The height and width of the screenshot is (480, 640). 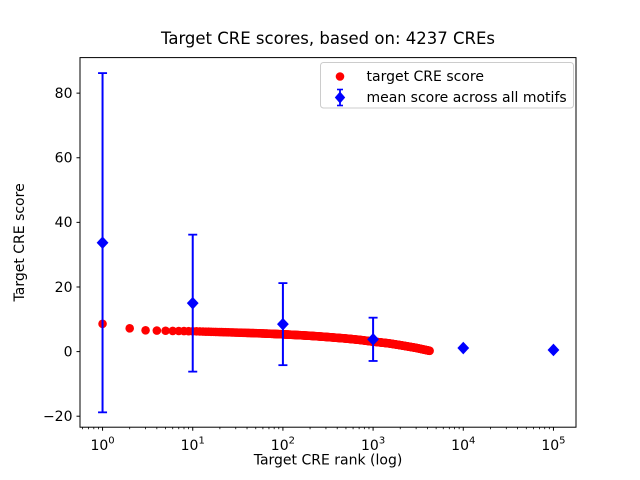 What do you see at coordinates (102, 445) in the screenshot?
I see `x-tick-label: 10⁰` at bounding box center [102, 445].